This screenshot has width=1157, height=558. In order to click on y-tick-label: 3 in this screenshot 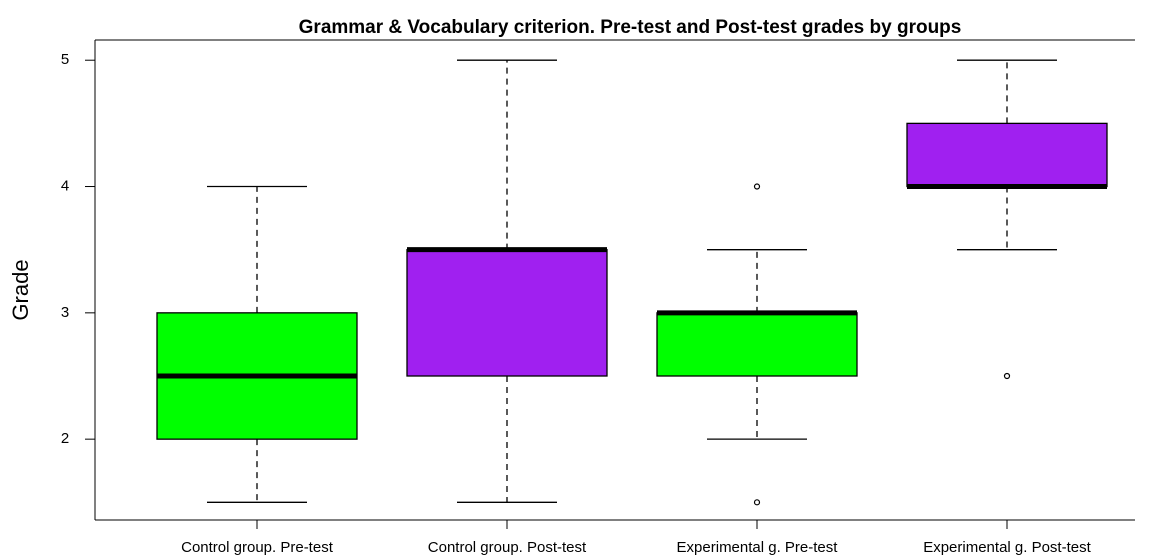, I will do `click(65, 312)`.